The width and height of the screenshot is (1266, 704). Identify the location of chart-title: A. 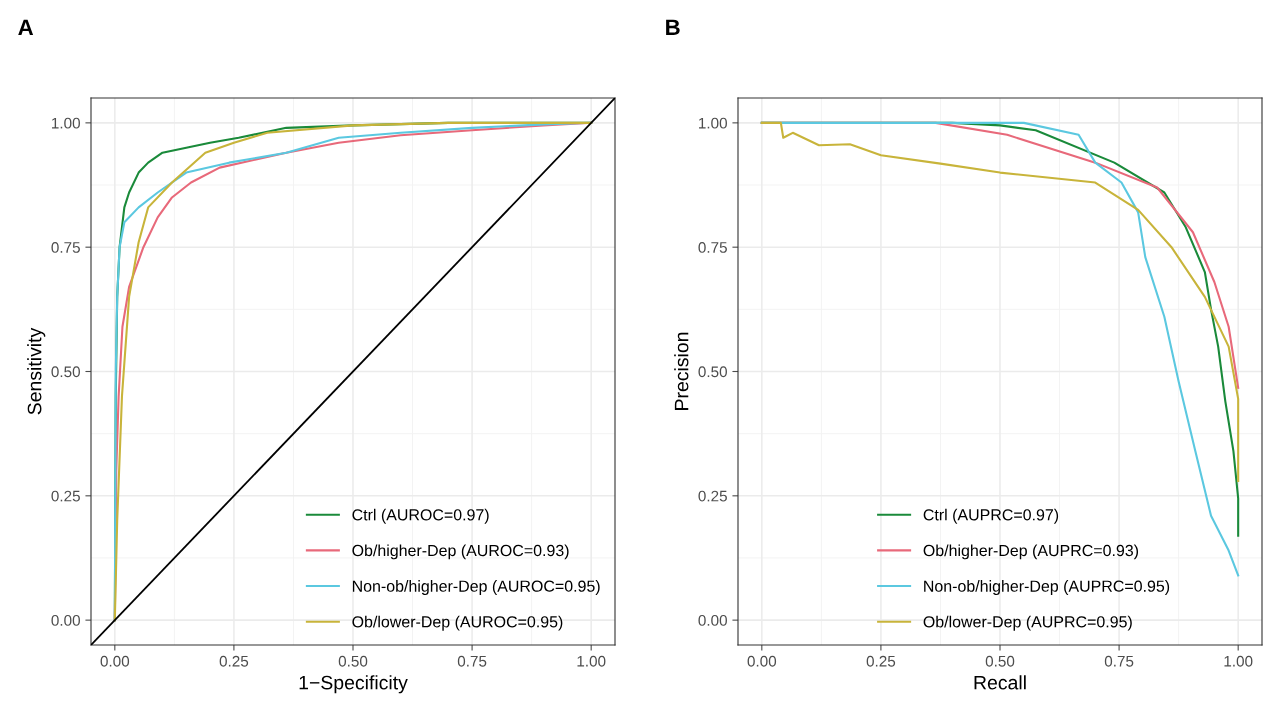
(26, 27).